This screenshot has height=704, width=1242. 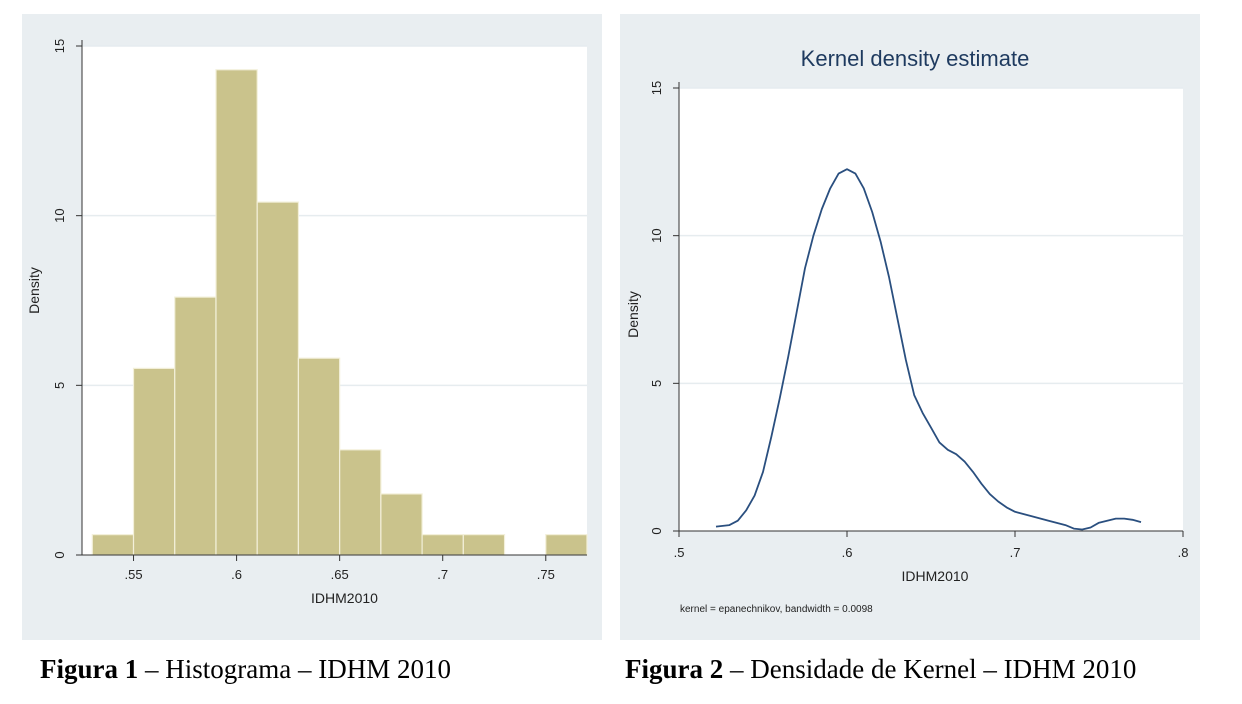 I want to click on x-tick-label: .8, so click(x=1183, y=552).